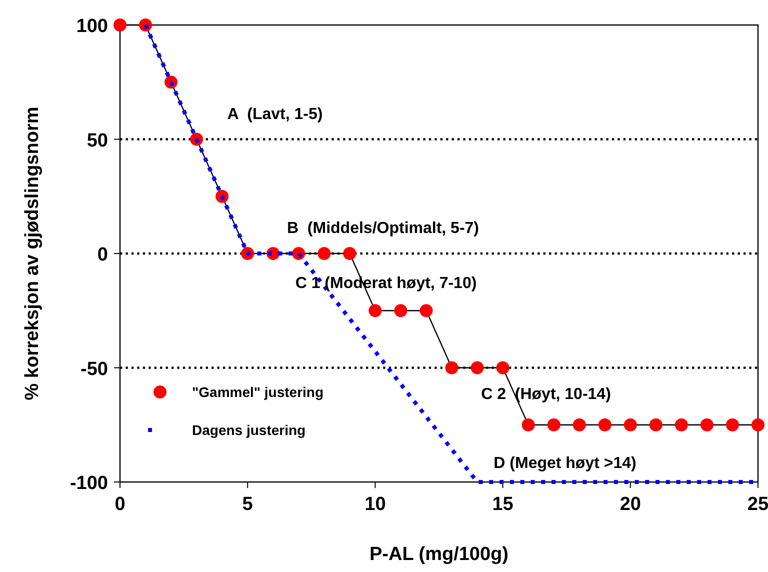 The height and width of the screenshot is (572, 768). What do you see at coordinates (258, 392) in the screenshot?
I see `legend-label: "Gammel" justering` at bounding box center [258, 392].